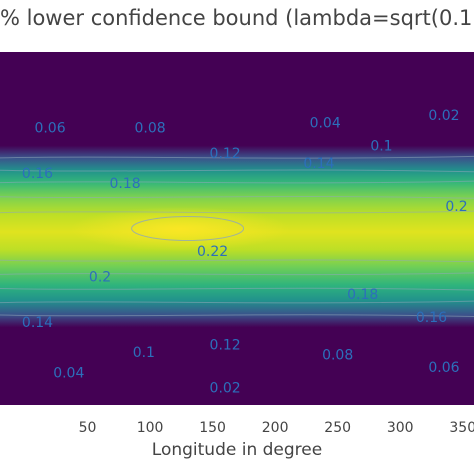  Describe the element at coordinates (188, 228) in the screenshot. I see `contour-line-peak` at that location.